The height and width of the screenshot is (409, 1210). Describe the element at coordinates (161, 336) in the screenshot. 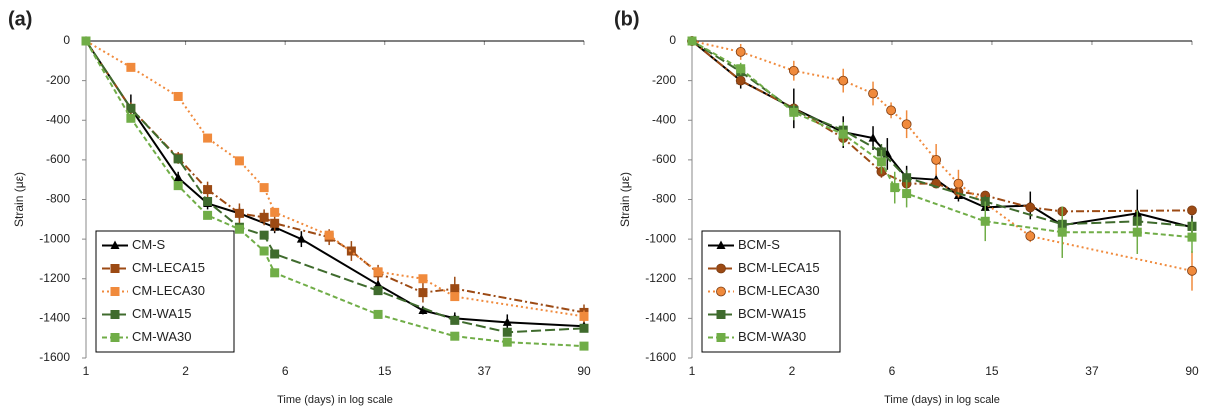

I see `legend-label: CM-WA30` at that location.